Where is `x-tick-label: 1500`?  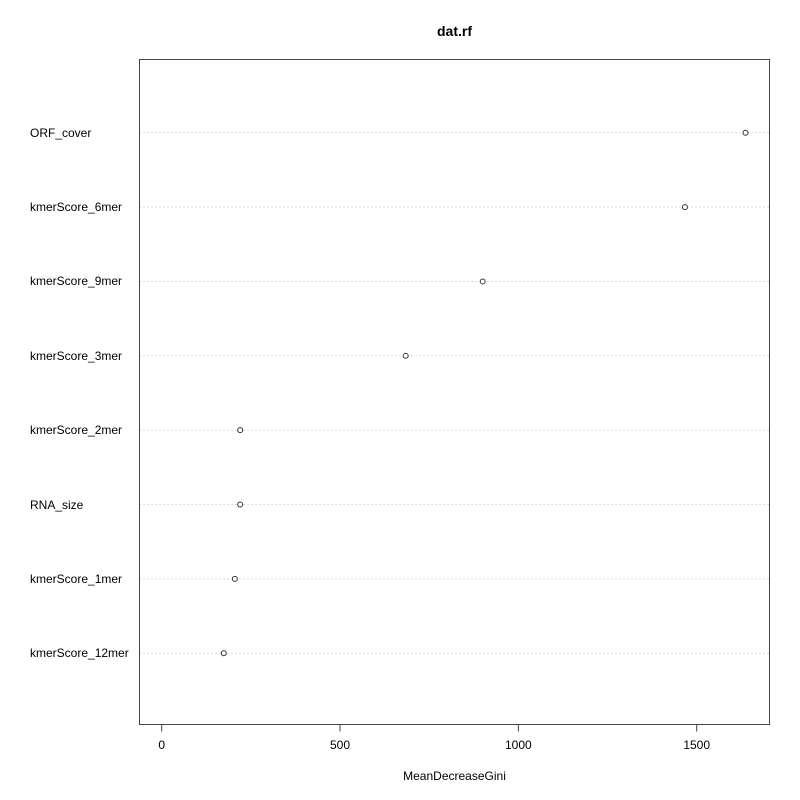
x-tick-label: 1500 is located at coordinates (697, 745).